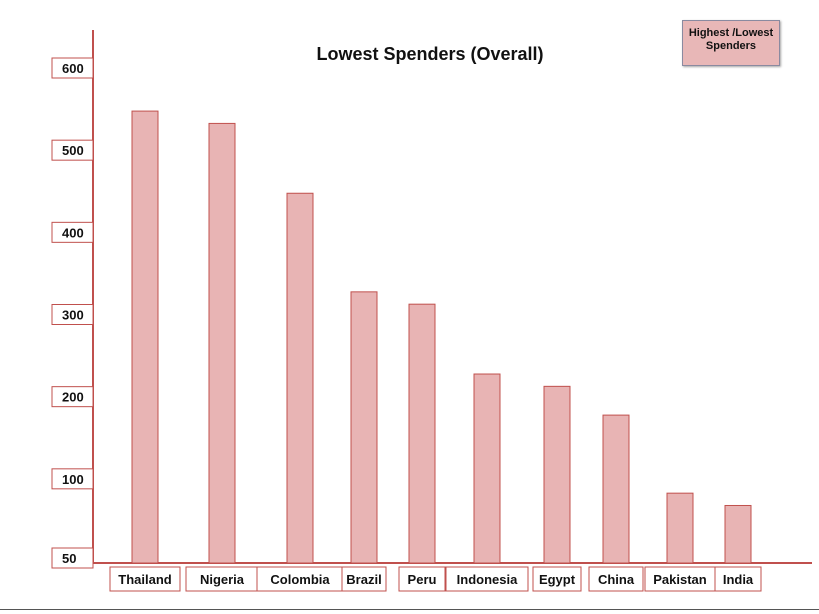  I want to click on x-tick-label: Nigeria, so click(222, 579).